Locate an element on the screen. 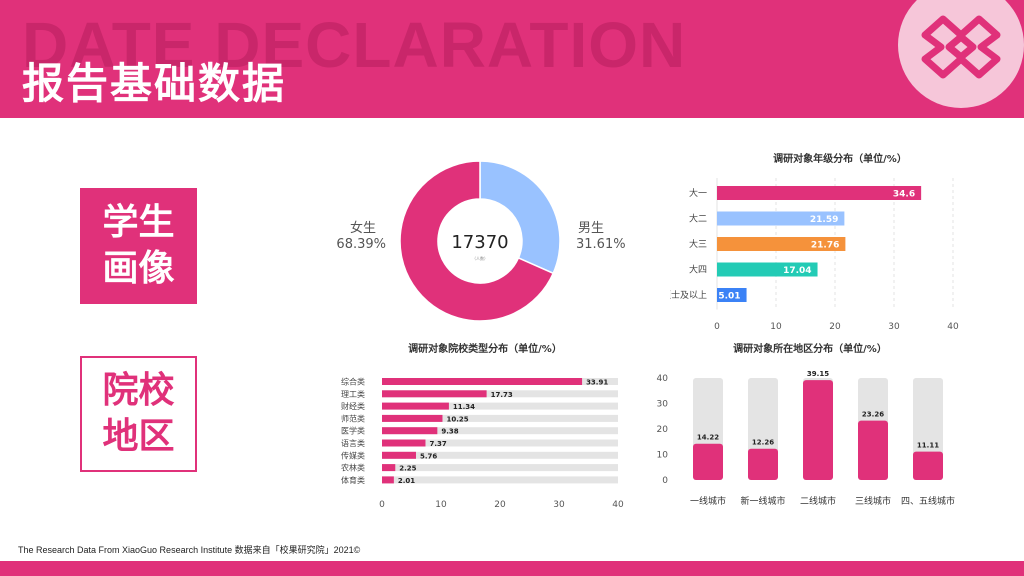  data-label: 17.73 is located at coordinates (502, 395).